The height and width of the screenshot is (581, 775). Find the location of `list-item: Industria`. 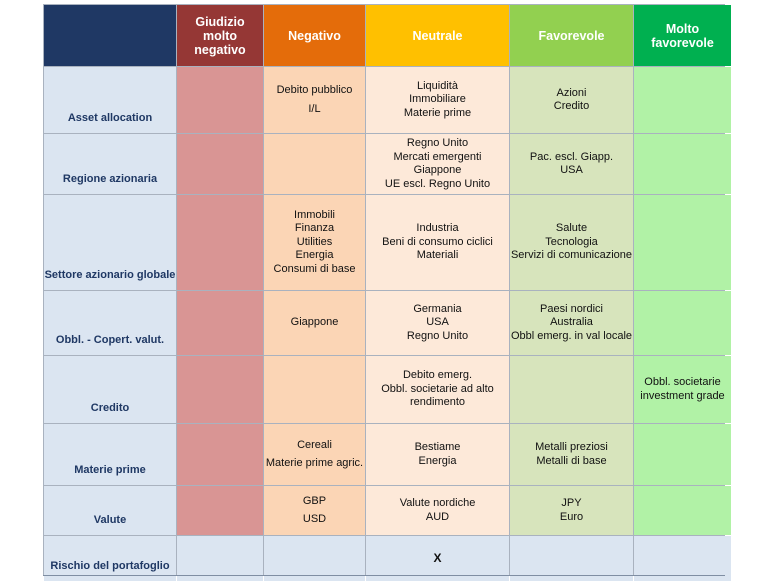

list-item: Industria is located at coordinates (437, 228).